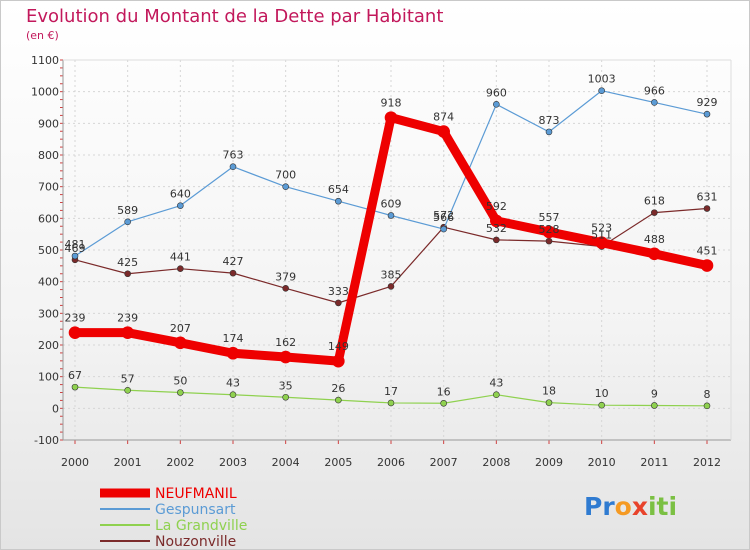 The height and width of the screenshot is (550, 750). Describe the element at coordinates (549, 217) in the screenshot. I see `data-label: 557` at that location.